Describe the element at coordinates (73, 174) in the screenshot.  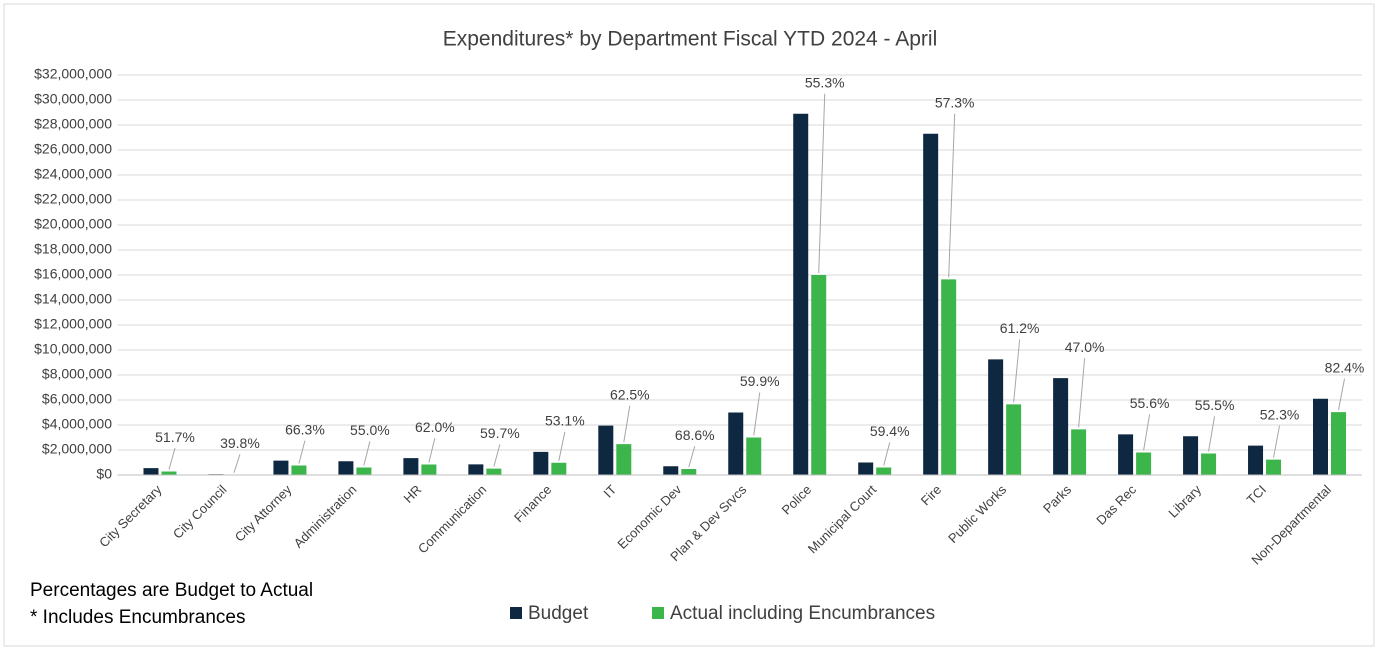
I see `y-tick-label: $24,000,000` at that location.